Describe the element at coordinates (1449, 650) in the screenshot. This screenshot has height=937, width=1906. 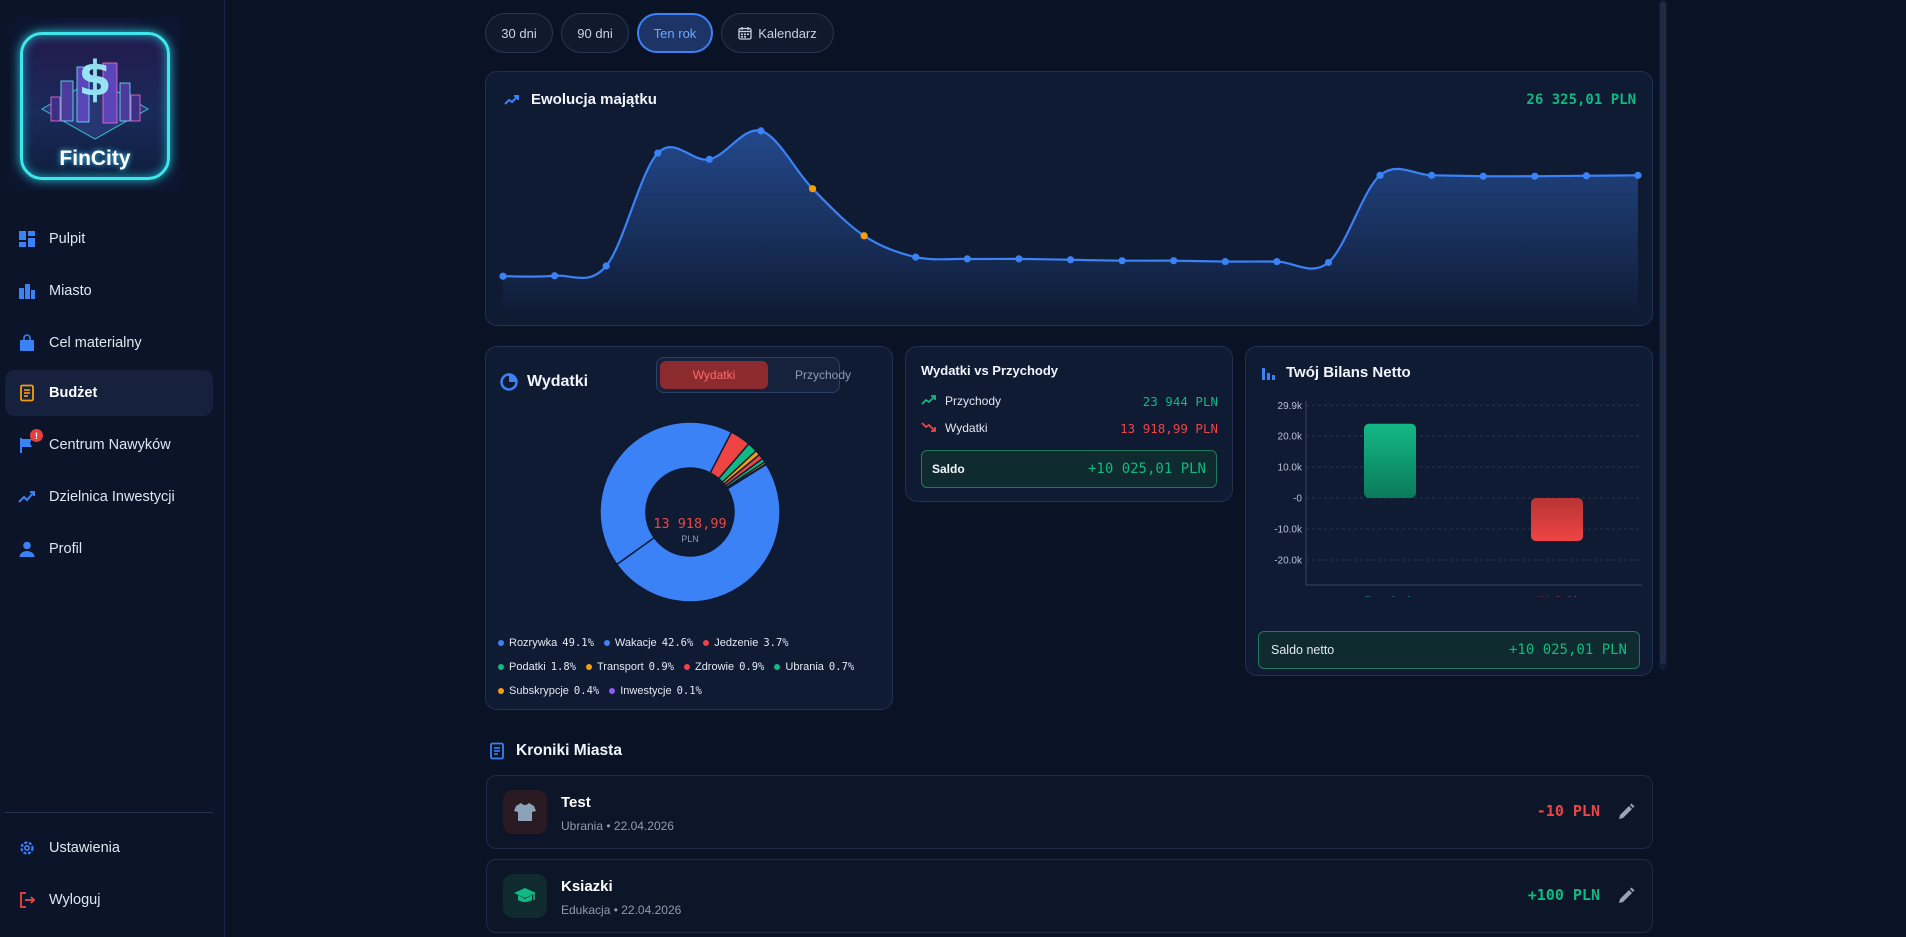
I see `net-saldo-box: Saldo netto +10 025,01 PLN` at that location.